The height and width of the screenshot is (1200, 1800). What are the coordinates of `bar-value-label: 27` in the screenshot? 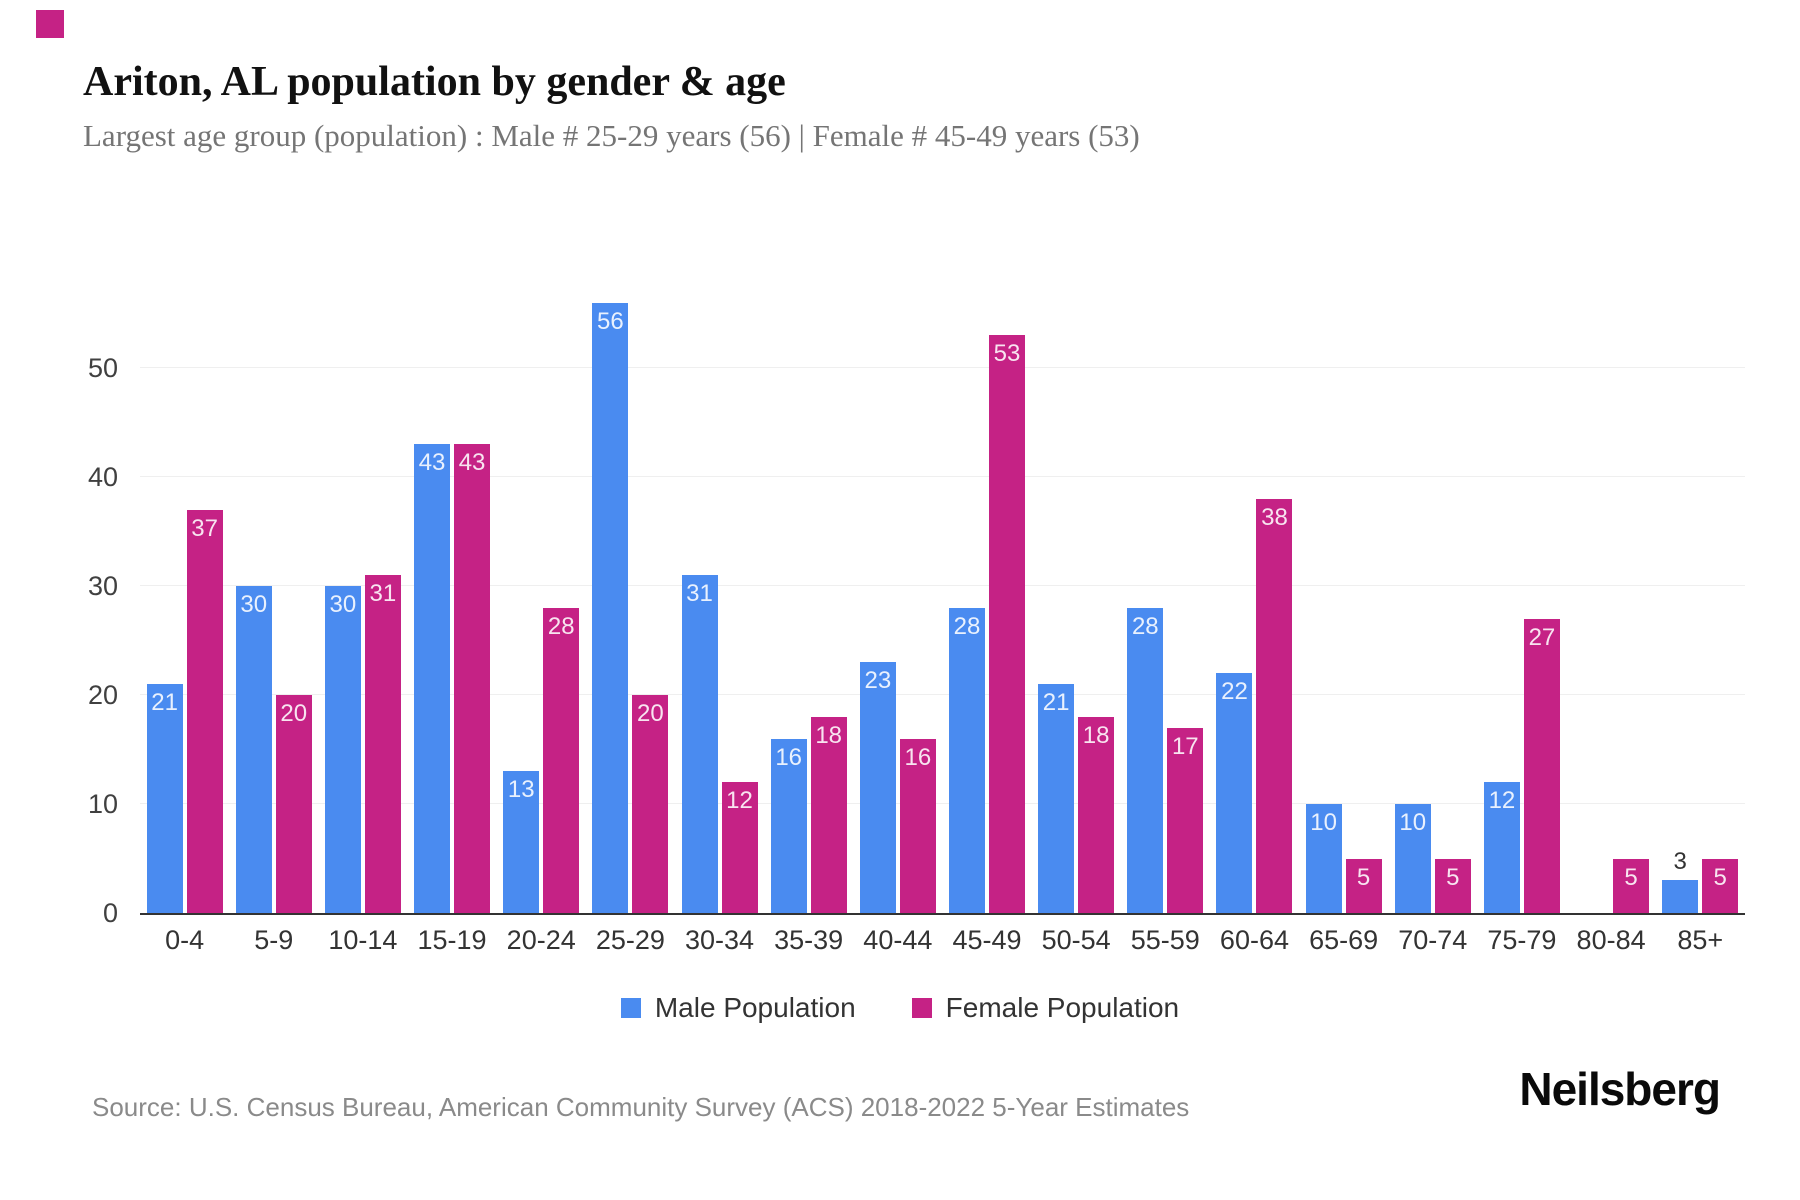 It's located at (1542, 637).